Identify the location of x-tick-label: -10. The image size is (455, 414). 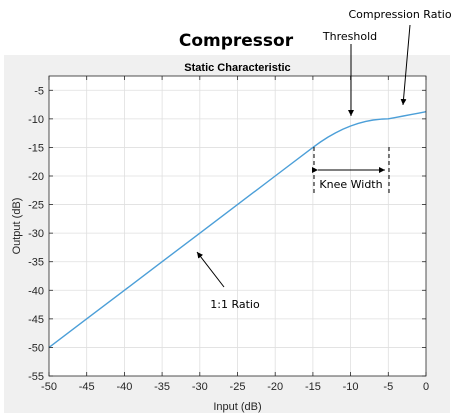
(351, 387).